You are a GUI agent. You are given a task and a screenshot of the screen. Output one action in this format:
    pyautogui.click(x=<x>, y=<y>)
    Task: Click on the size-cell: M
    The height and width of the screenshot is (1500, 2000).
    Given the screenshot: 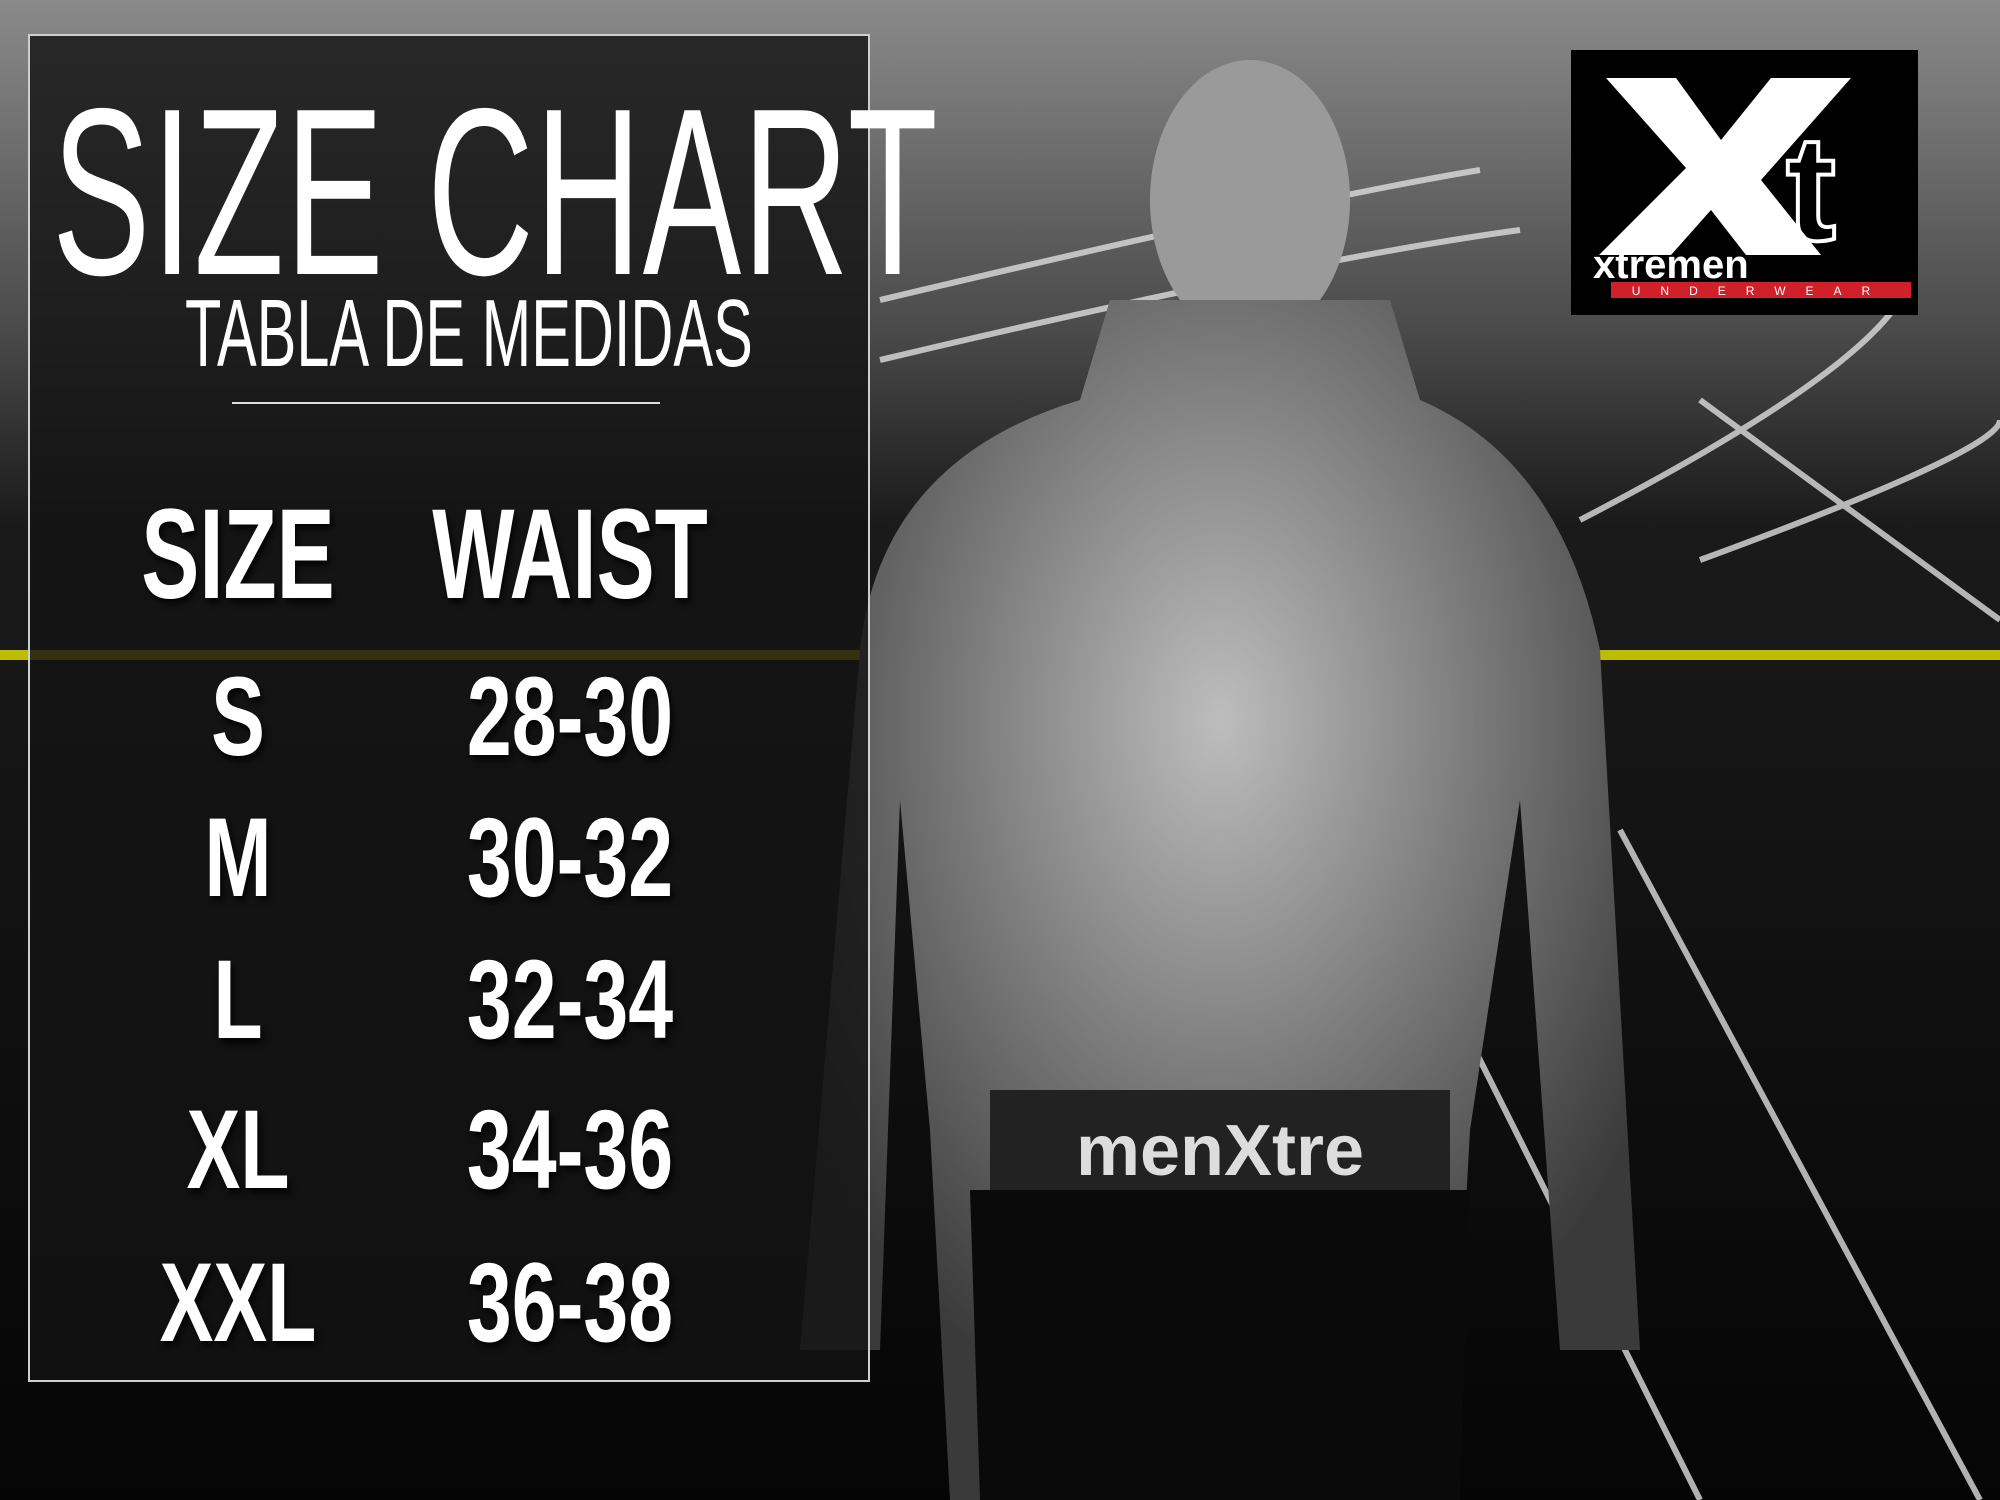 What is the action you would take?
    pyautogui.click(x=238, y=857)
    